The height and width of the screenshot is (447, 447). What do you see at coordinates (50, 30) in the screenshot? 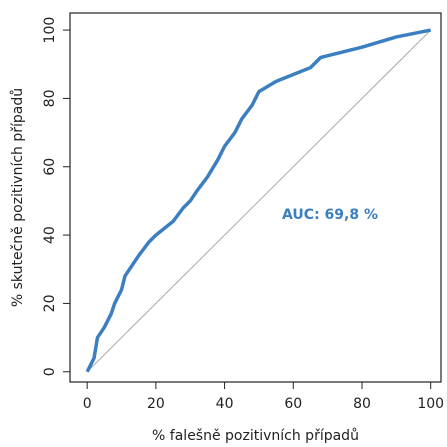
I see `y-tick-label: 100` at bounding box center [50, 30].